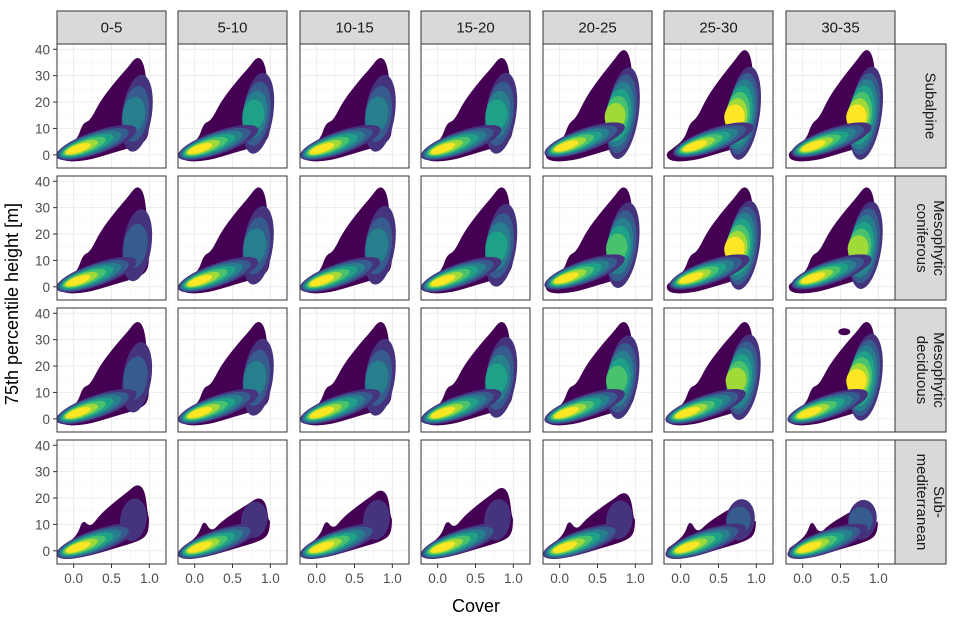 The height and width of the screenshot is (626, 953). I want to click on column-strip-label: 10-15, so click(354, 28).